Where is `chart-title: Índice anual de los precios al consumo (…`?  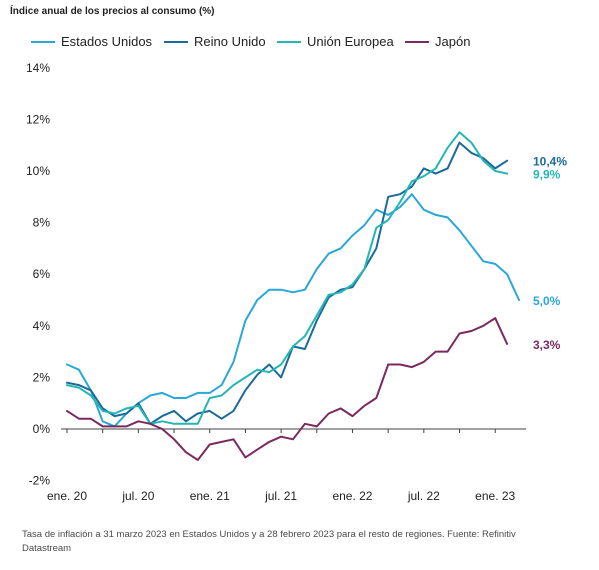 chart-title: Índice anual de los precios al consumo (… is located at coordinates (112, 11).